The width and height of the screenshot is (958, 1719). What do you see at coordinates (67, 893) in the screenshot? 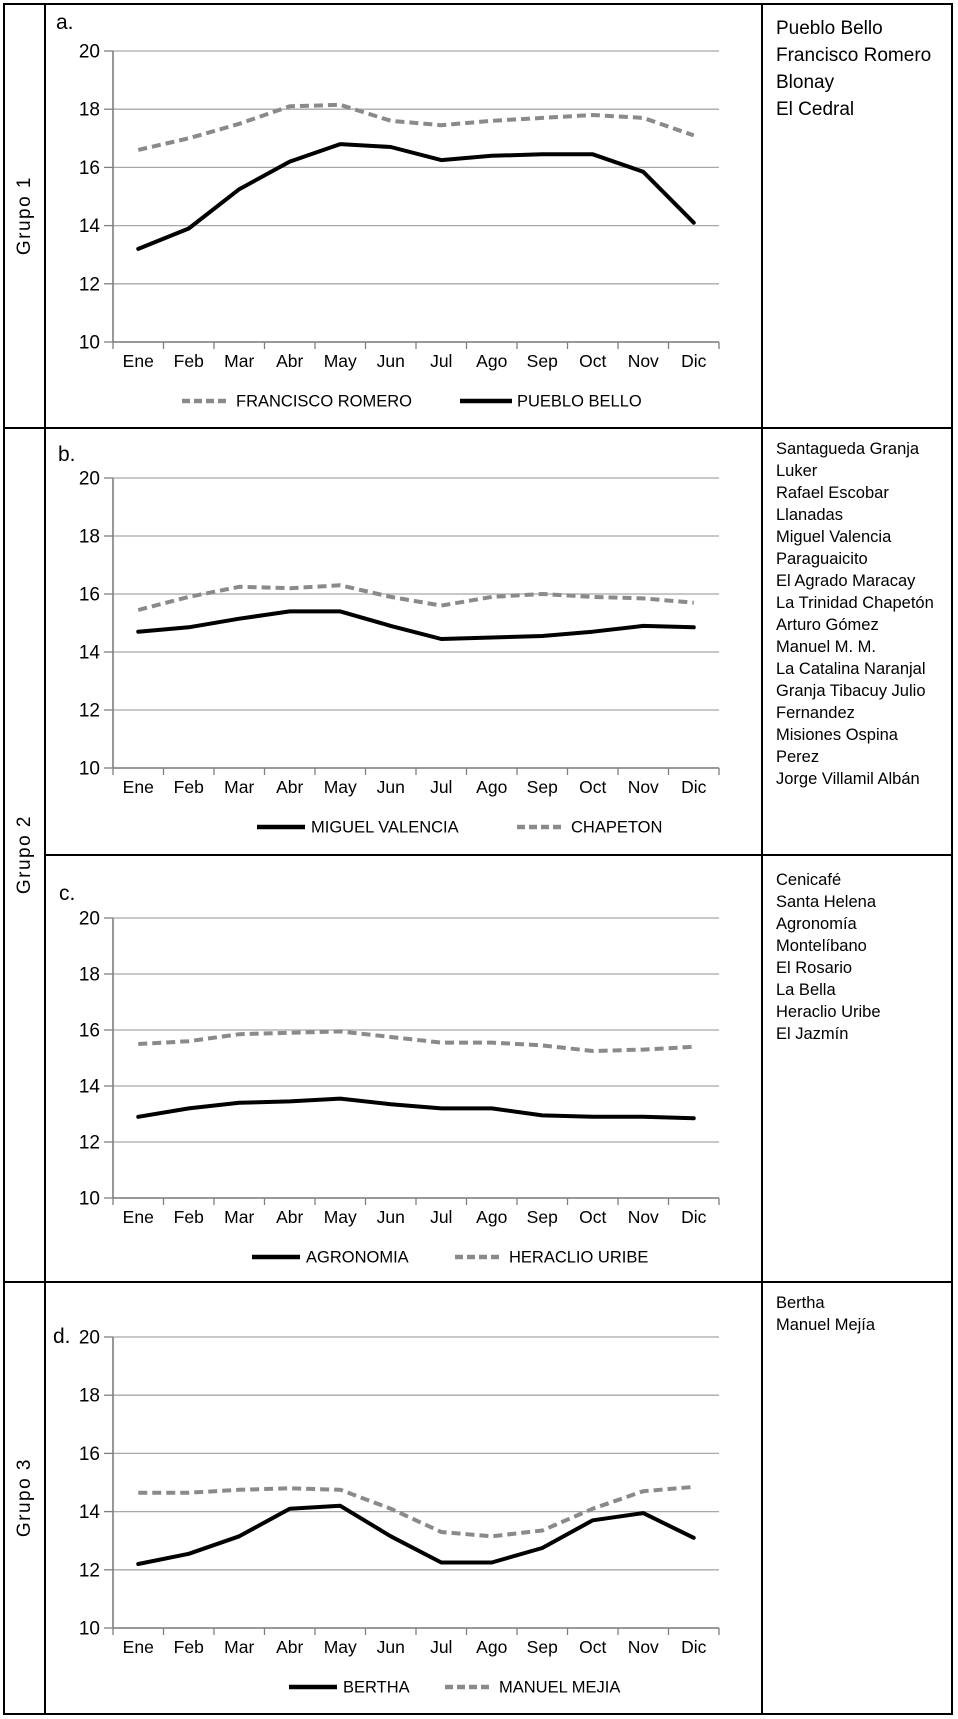
I see `panel-label-c: c.` at bounding box center [67, 893].